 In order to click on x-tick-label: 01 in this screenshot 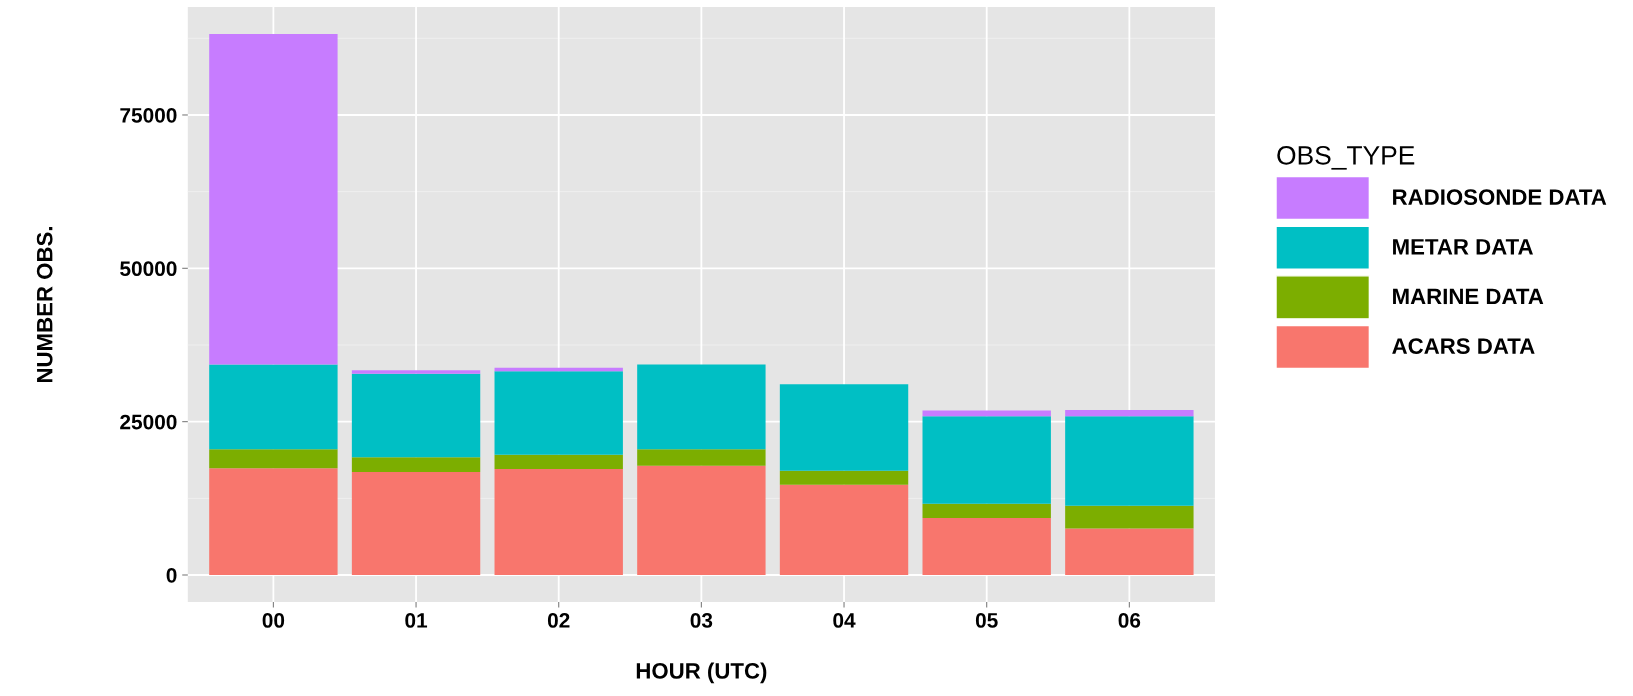, I will do `click(416, 620)`.